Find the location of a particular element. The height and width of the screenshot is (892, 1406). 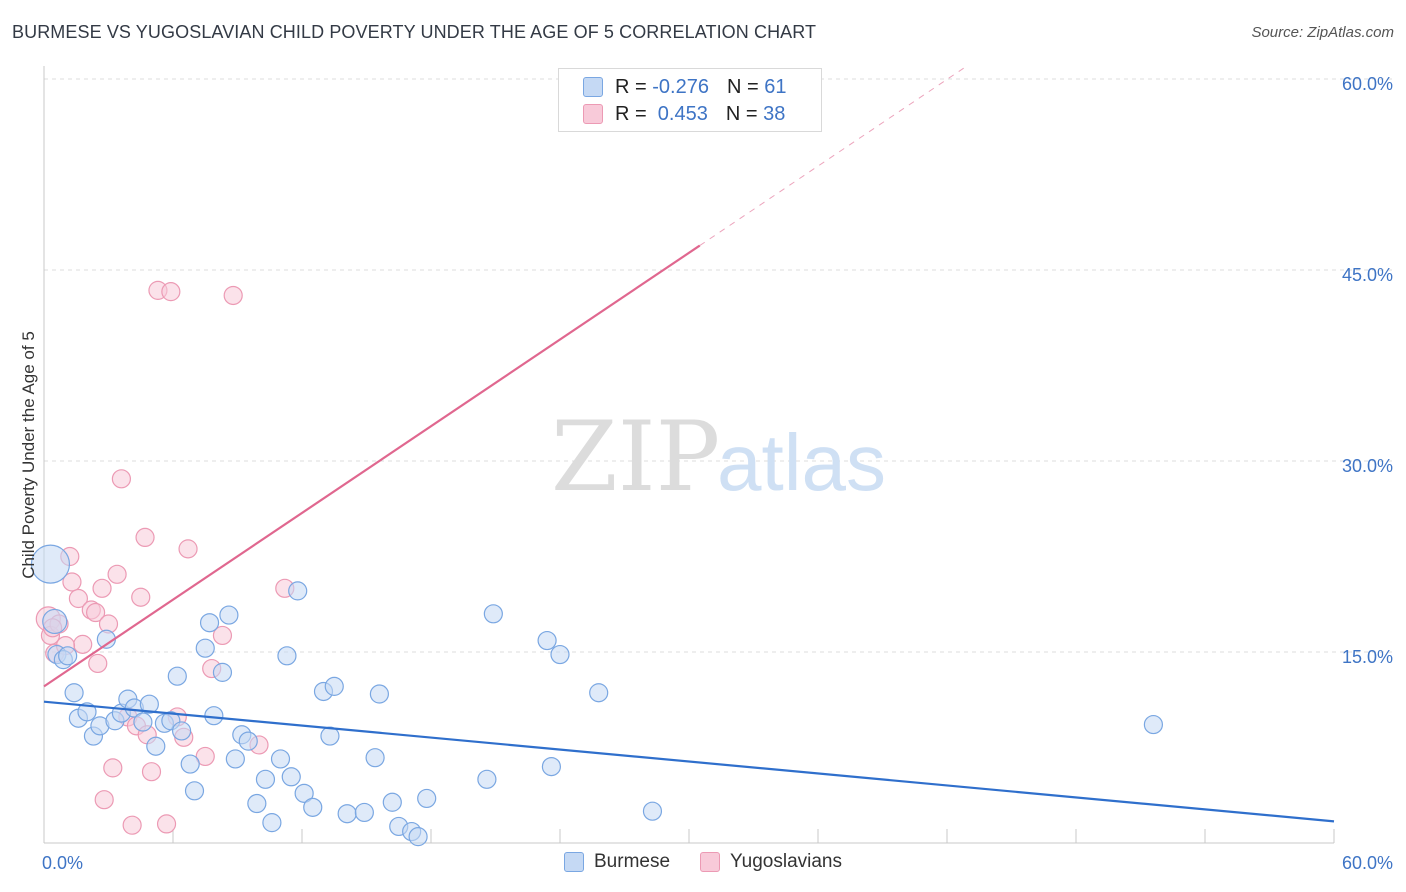

bottom-legend-yugoslavians: Yugoslavians is located at coordinates (771, 862).